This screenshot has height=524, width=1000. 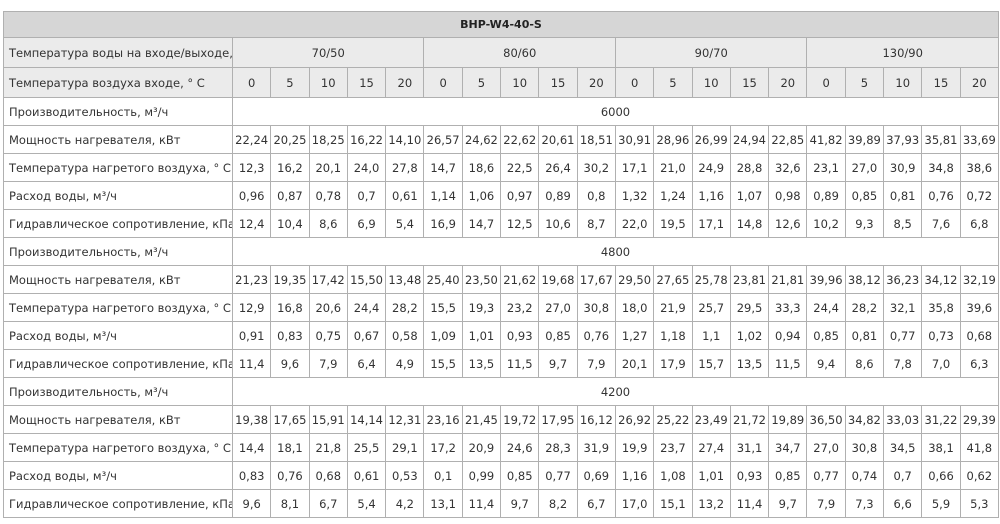 What do you see at coordinates (615, 111) in the screenshot?
I see `capacity-value: 6000` at bounding box center [615, 111].